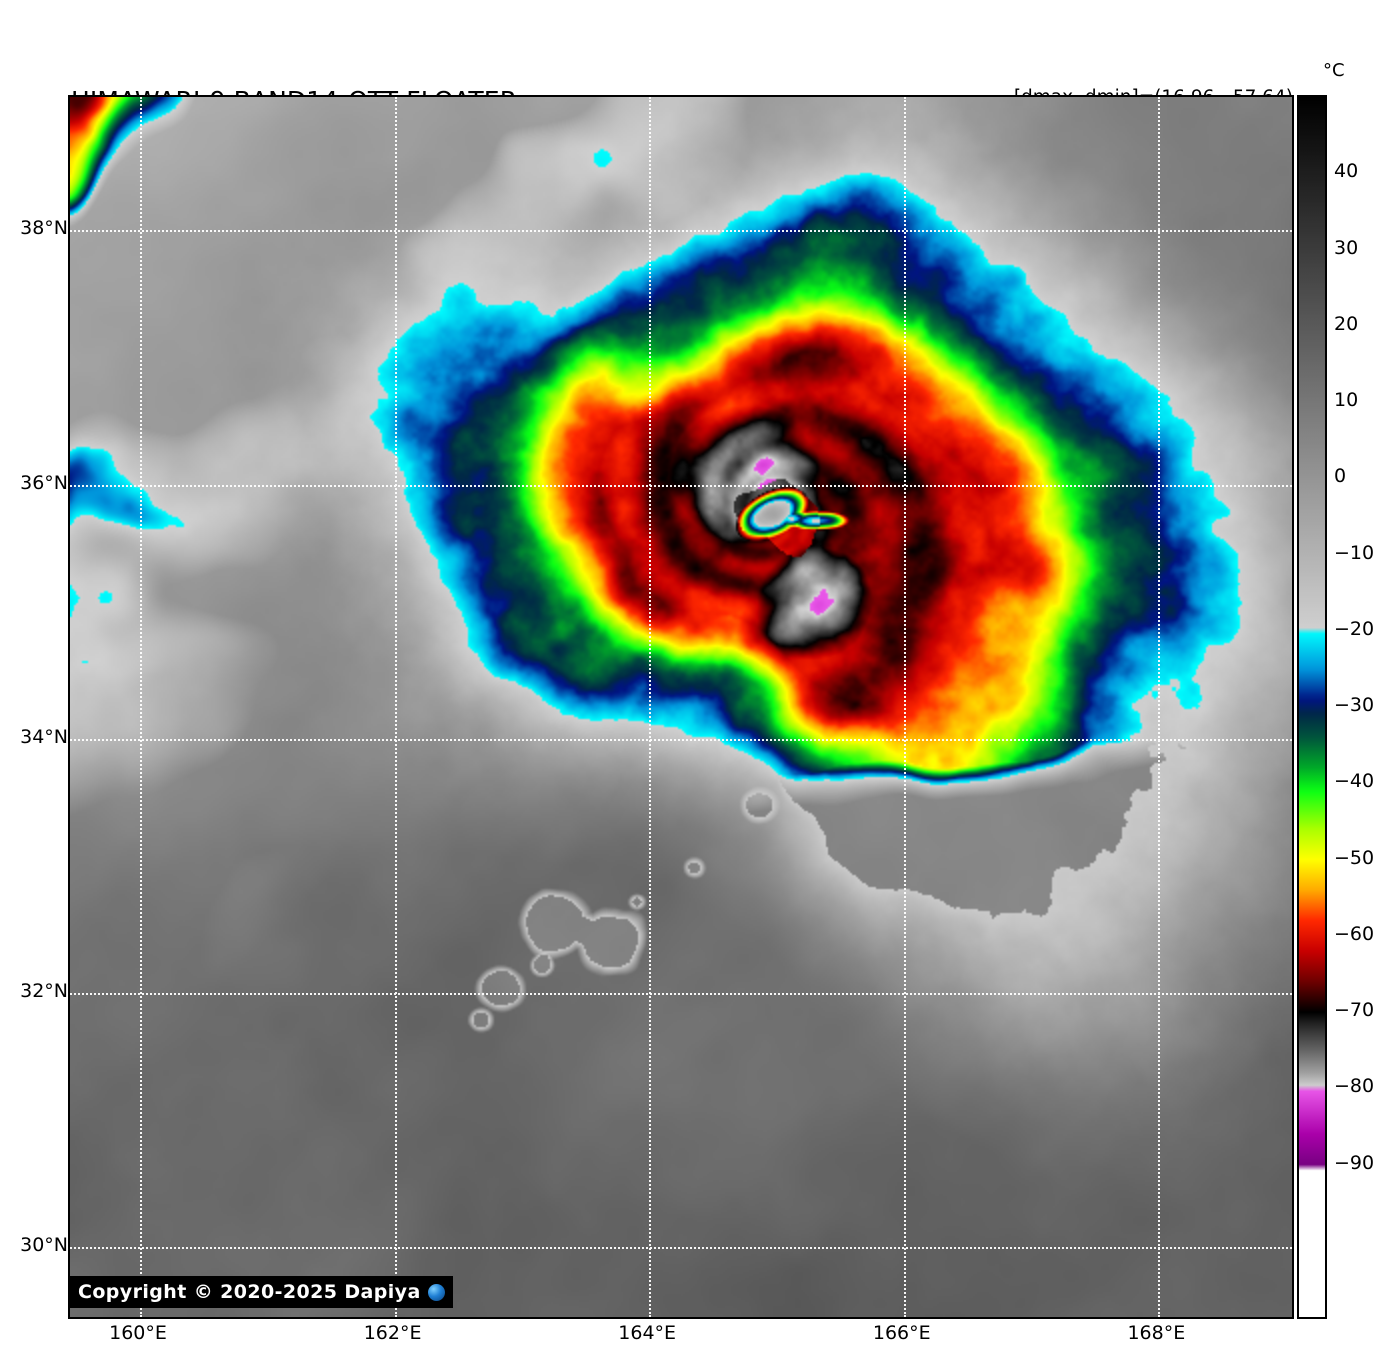 The height and width of the screenshot is (1359, 1389). What do you see at coordinates (1354, 1162) in the screenshot?
I see `colorbar-tick--90: −90` at bounding box center [1354, 1162].